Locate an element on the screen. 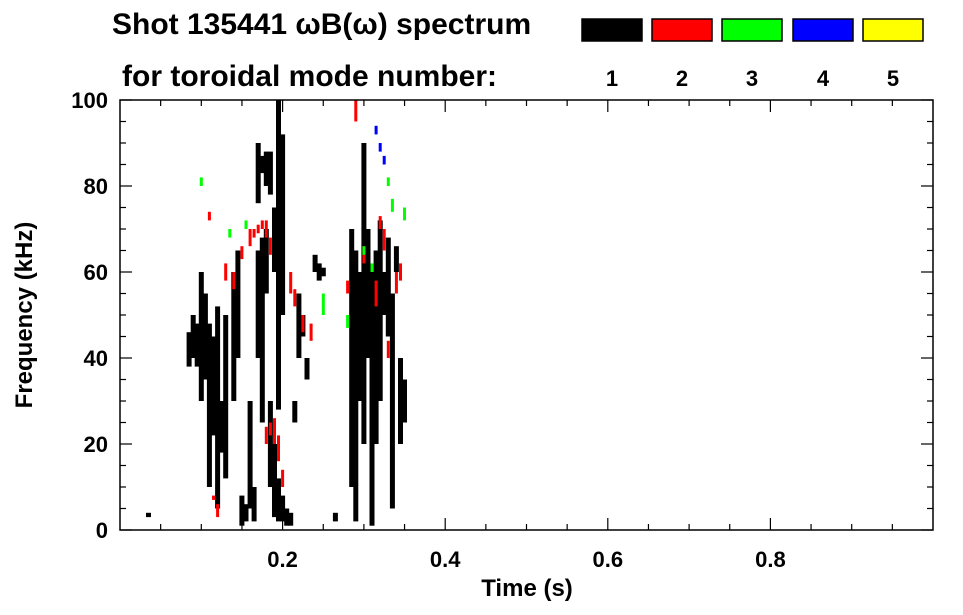  x-tick-label-0: 0.2 is located at coordinates (282, 559).